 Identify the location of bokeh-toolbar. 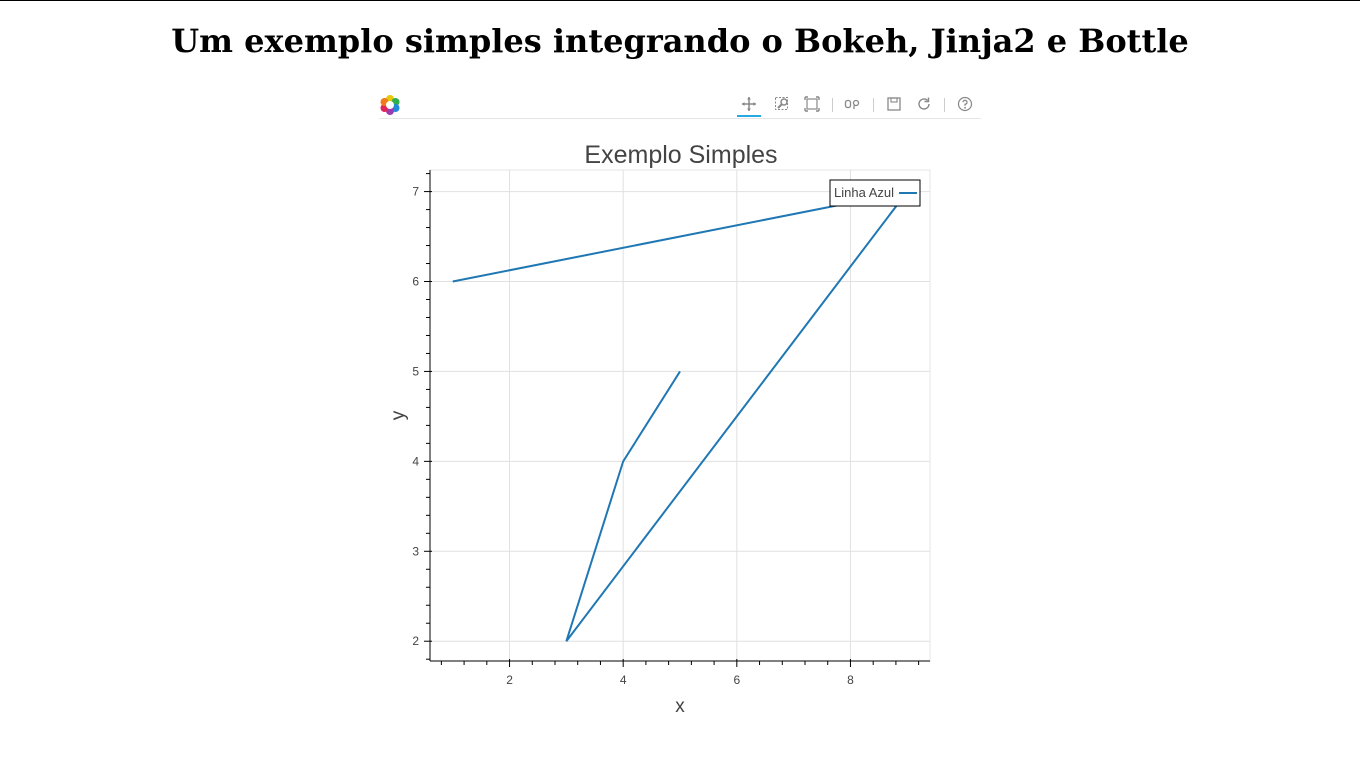
(680, 104).